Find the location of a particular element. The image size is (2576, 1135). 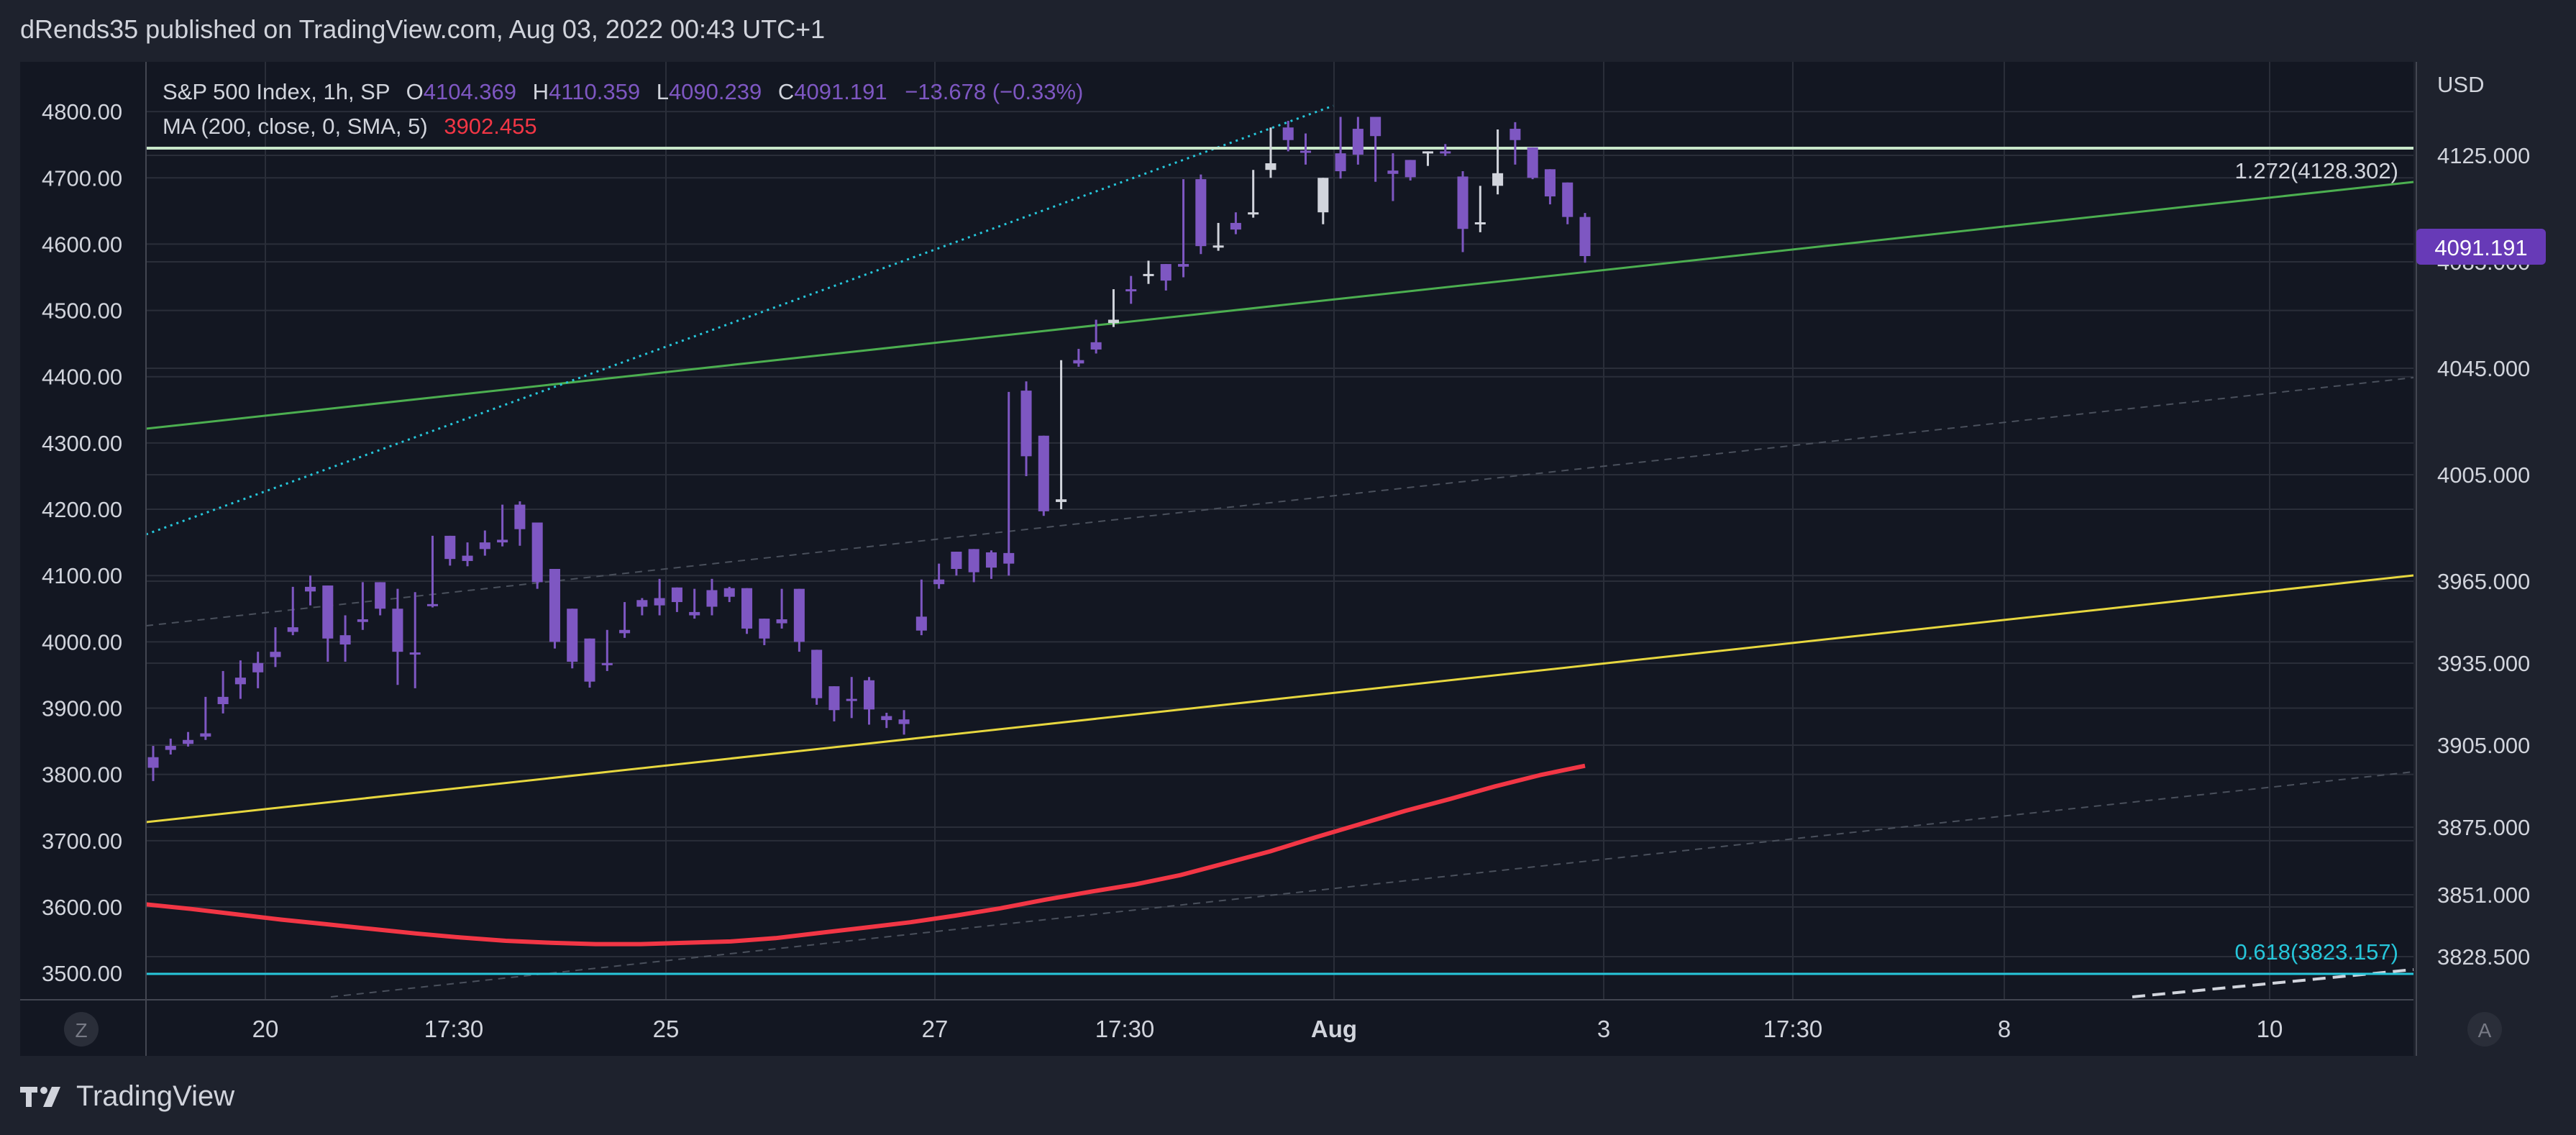

time-axis: 20 17:30 25 27 17:30 Aug 3 17:30 8 10 is located at coordinates (1267, 1029).